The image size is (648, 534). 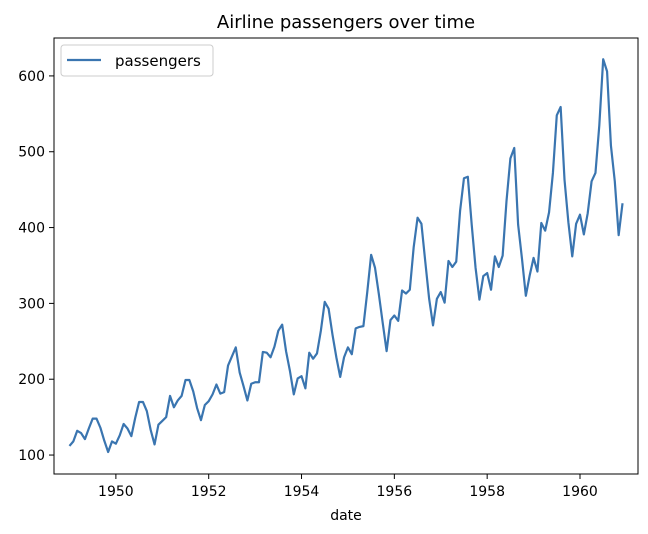 I want to click on y-tick-label: 400, so click(x=31, y=229).